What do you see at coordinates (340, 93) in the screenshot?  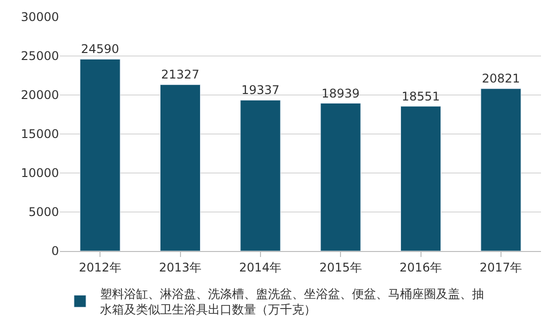 I see `data-label: 18939` at bounding box center [340, 93].